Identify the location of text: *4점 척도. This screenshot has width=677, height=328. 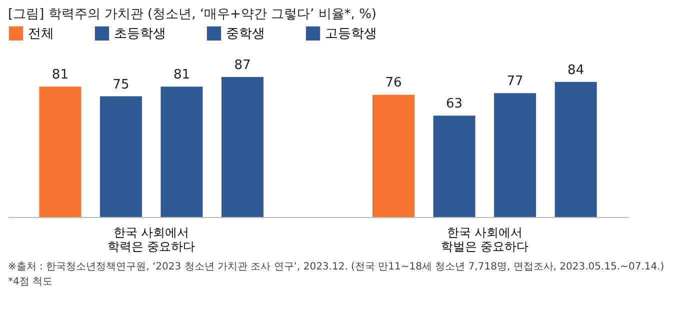
(30, 282).